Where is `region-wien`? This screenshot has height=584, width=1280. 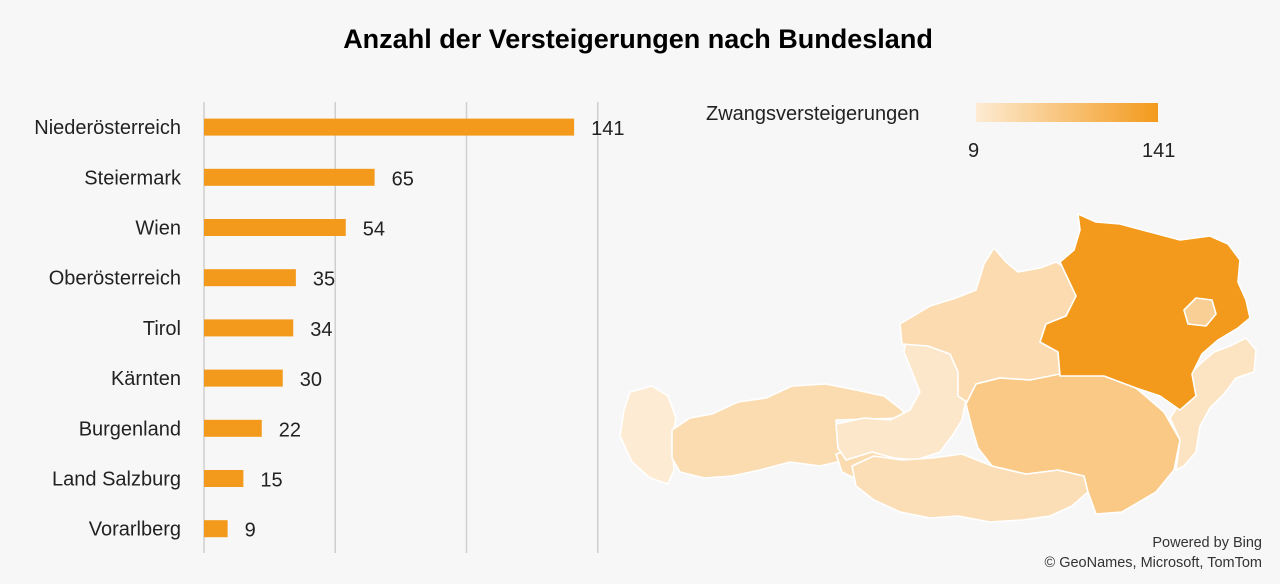
region-wien is located at coordinates (1200, 312).